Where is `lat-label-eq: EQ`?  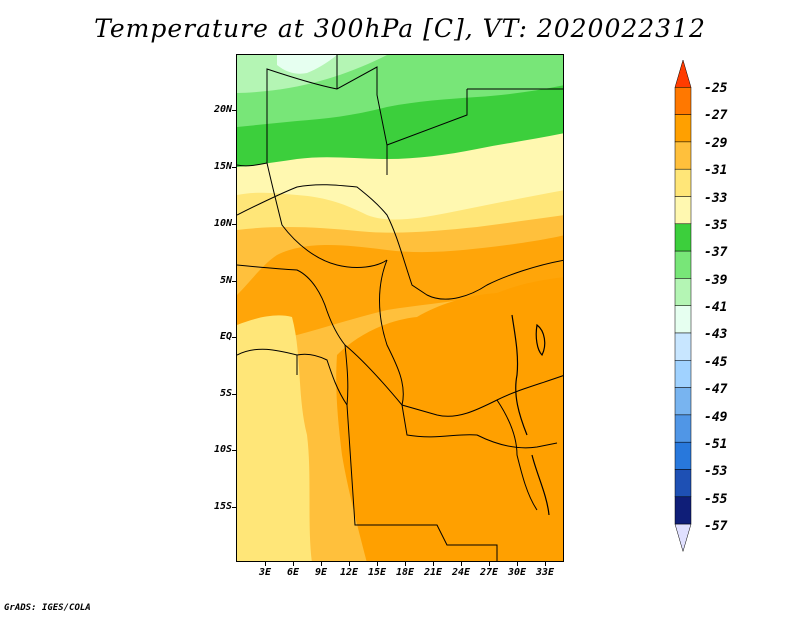
lat-label-eq: EQ is located at coordinates (225, 336).